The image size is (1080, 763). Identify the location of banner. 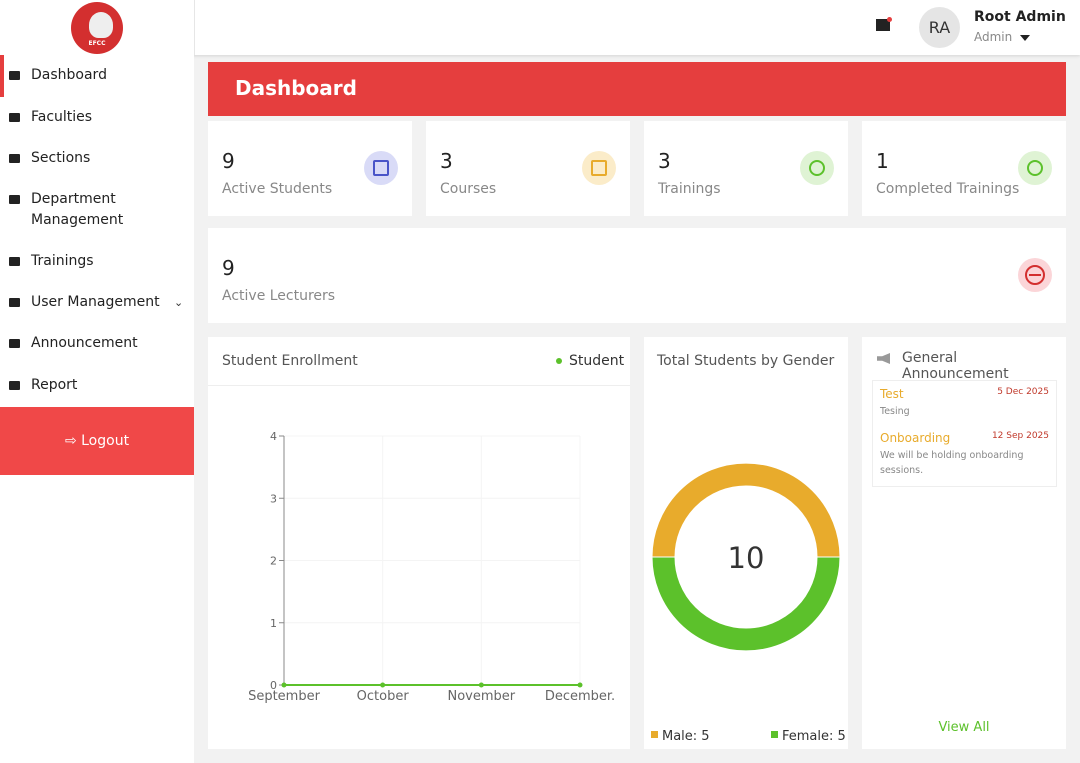
(637, 89).